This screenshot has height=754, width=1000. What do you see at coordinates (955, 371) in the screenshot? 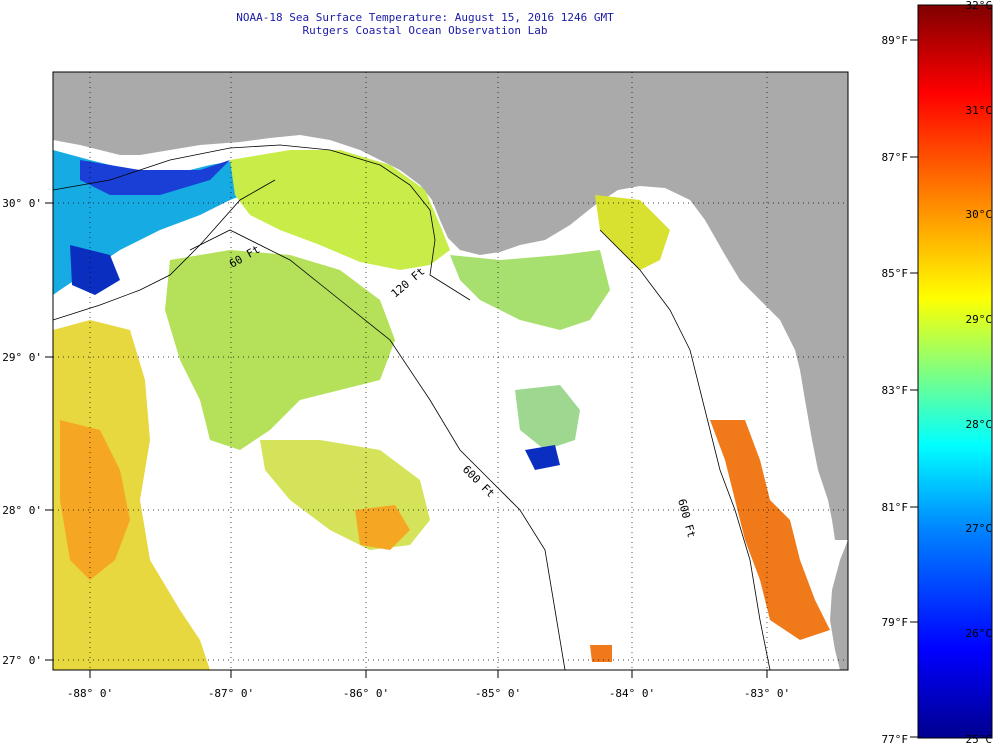
I see `colorbar` at bounding box center [955, 371].